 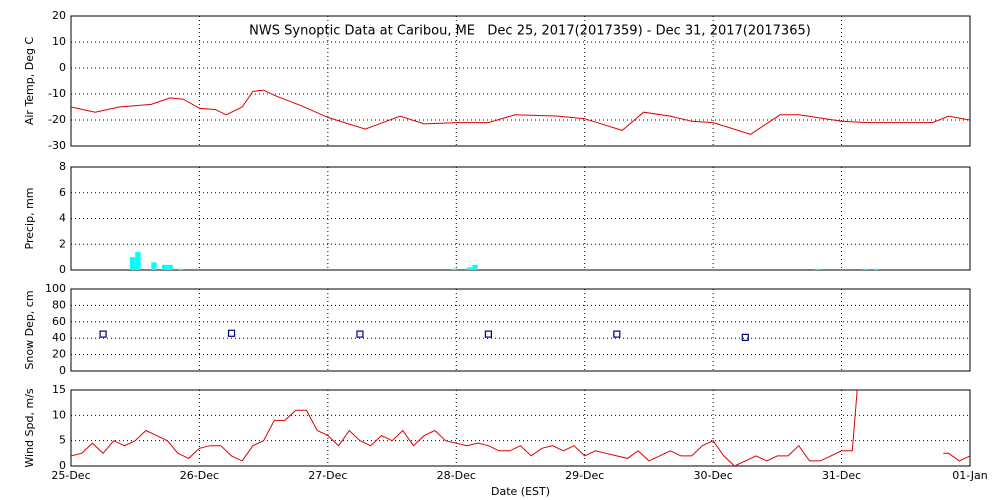 I want to click on y-tick-label: 100, so click(x=55, y=288).